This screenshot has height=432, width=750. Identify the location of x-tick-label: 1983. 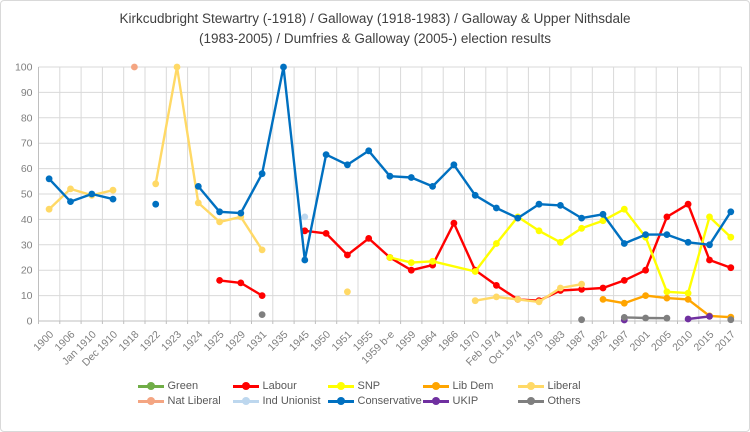
(554, 341).